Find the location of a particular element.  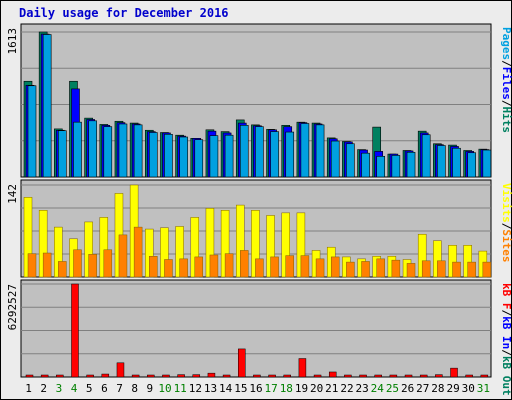

y-max-label: 6292527 is located at coordinates (12, 307).